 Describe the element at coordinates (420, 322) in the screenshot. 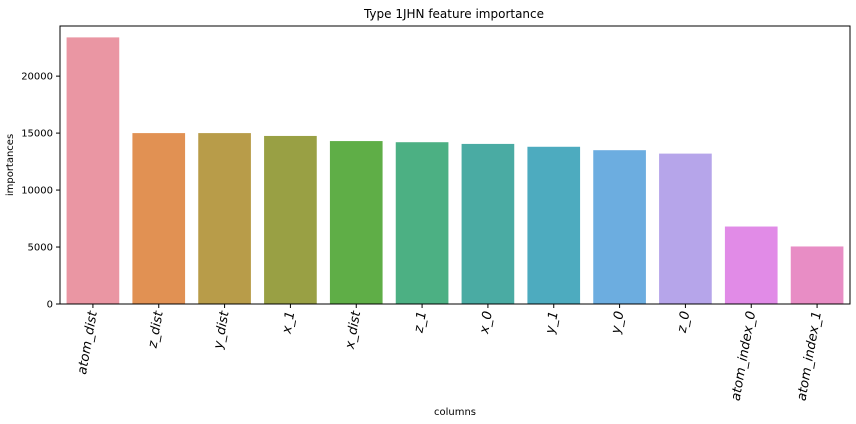

I see `x-tick-label: z_1` at that location.